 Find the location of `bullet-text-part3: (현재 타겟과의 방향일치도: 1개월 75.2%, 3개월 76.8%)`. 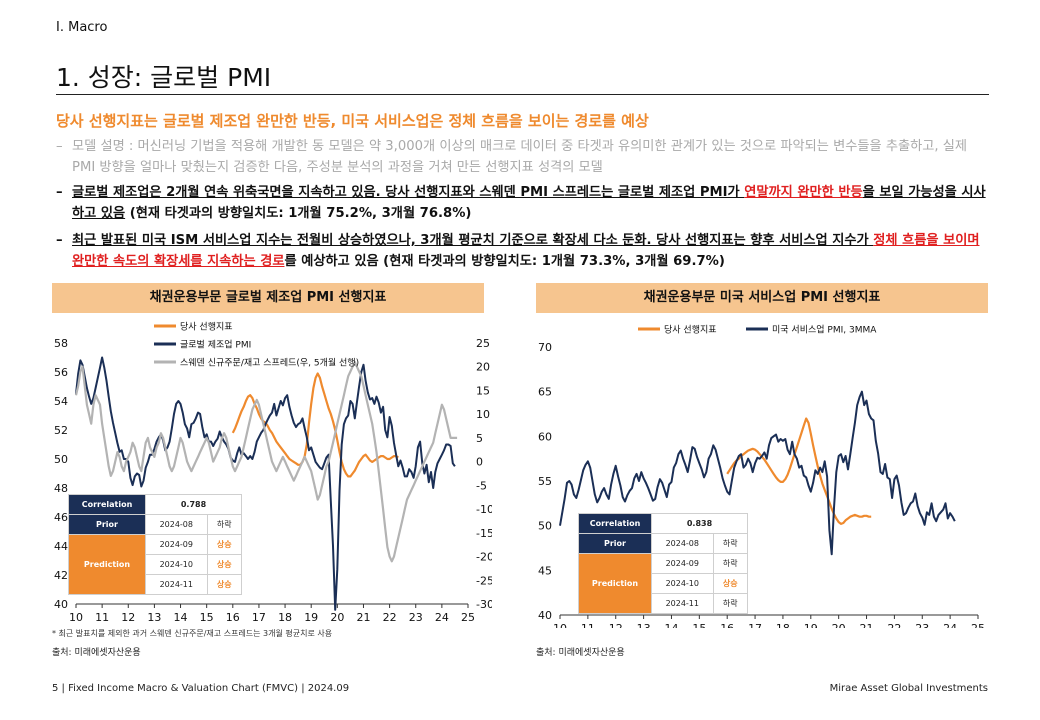

bullet-text-part3: (현재 타겟과의 방향일치도: 1개월 75.2%, 3개월 76.8%) is located at coordinates (298, 213).